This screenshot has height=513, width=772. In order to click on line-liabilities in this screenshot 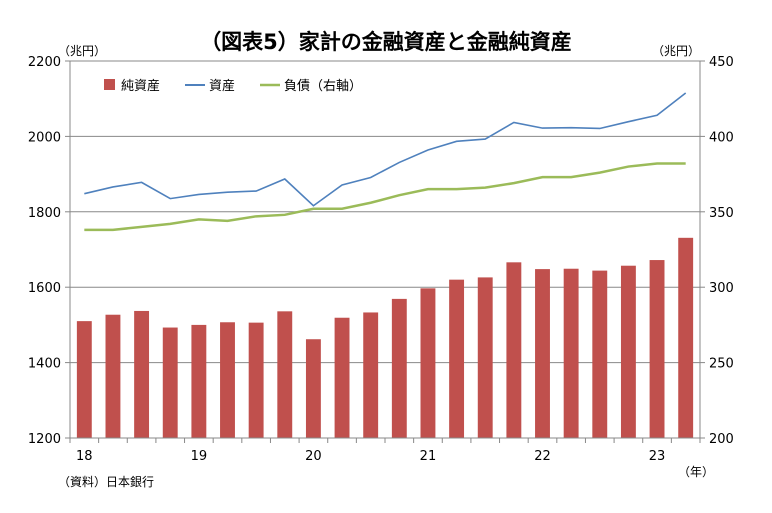, I will do `click(385, 197)`.